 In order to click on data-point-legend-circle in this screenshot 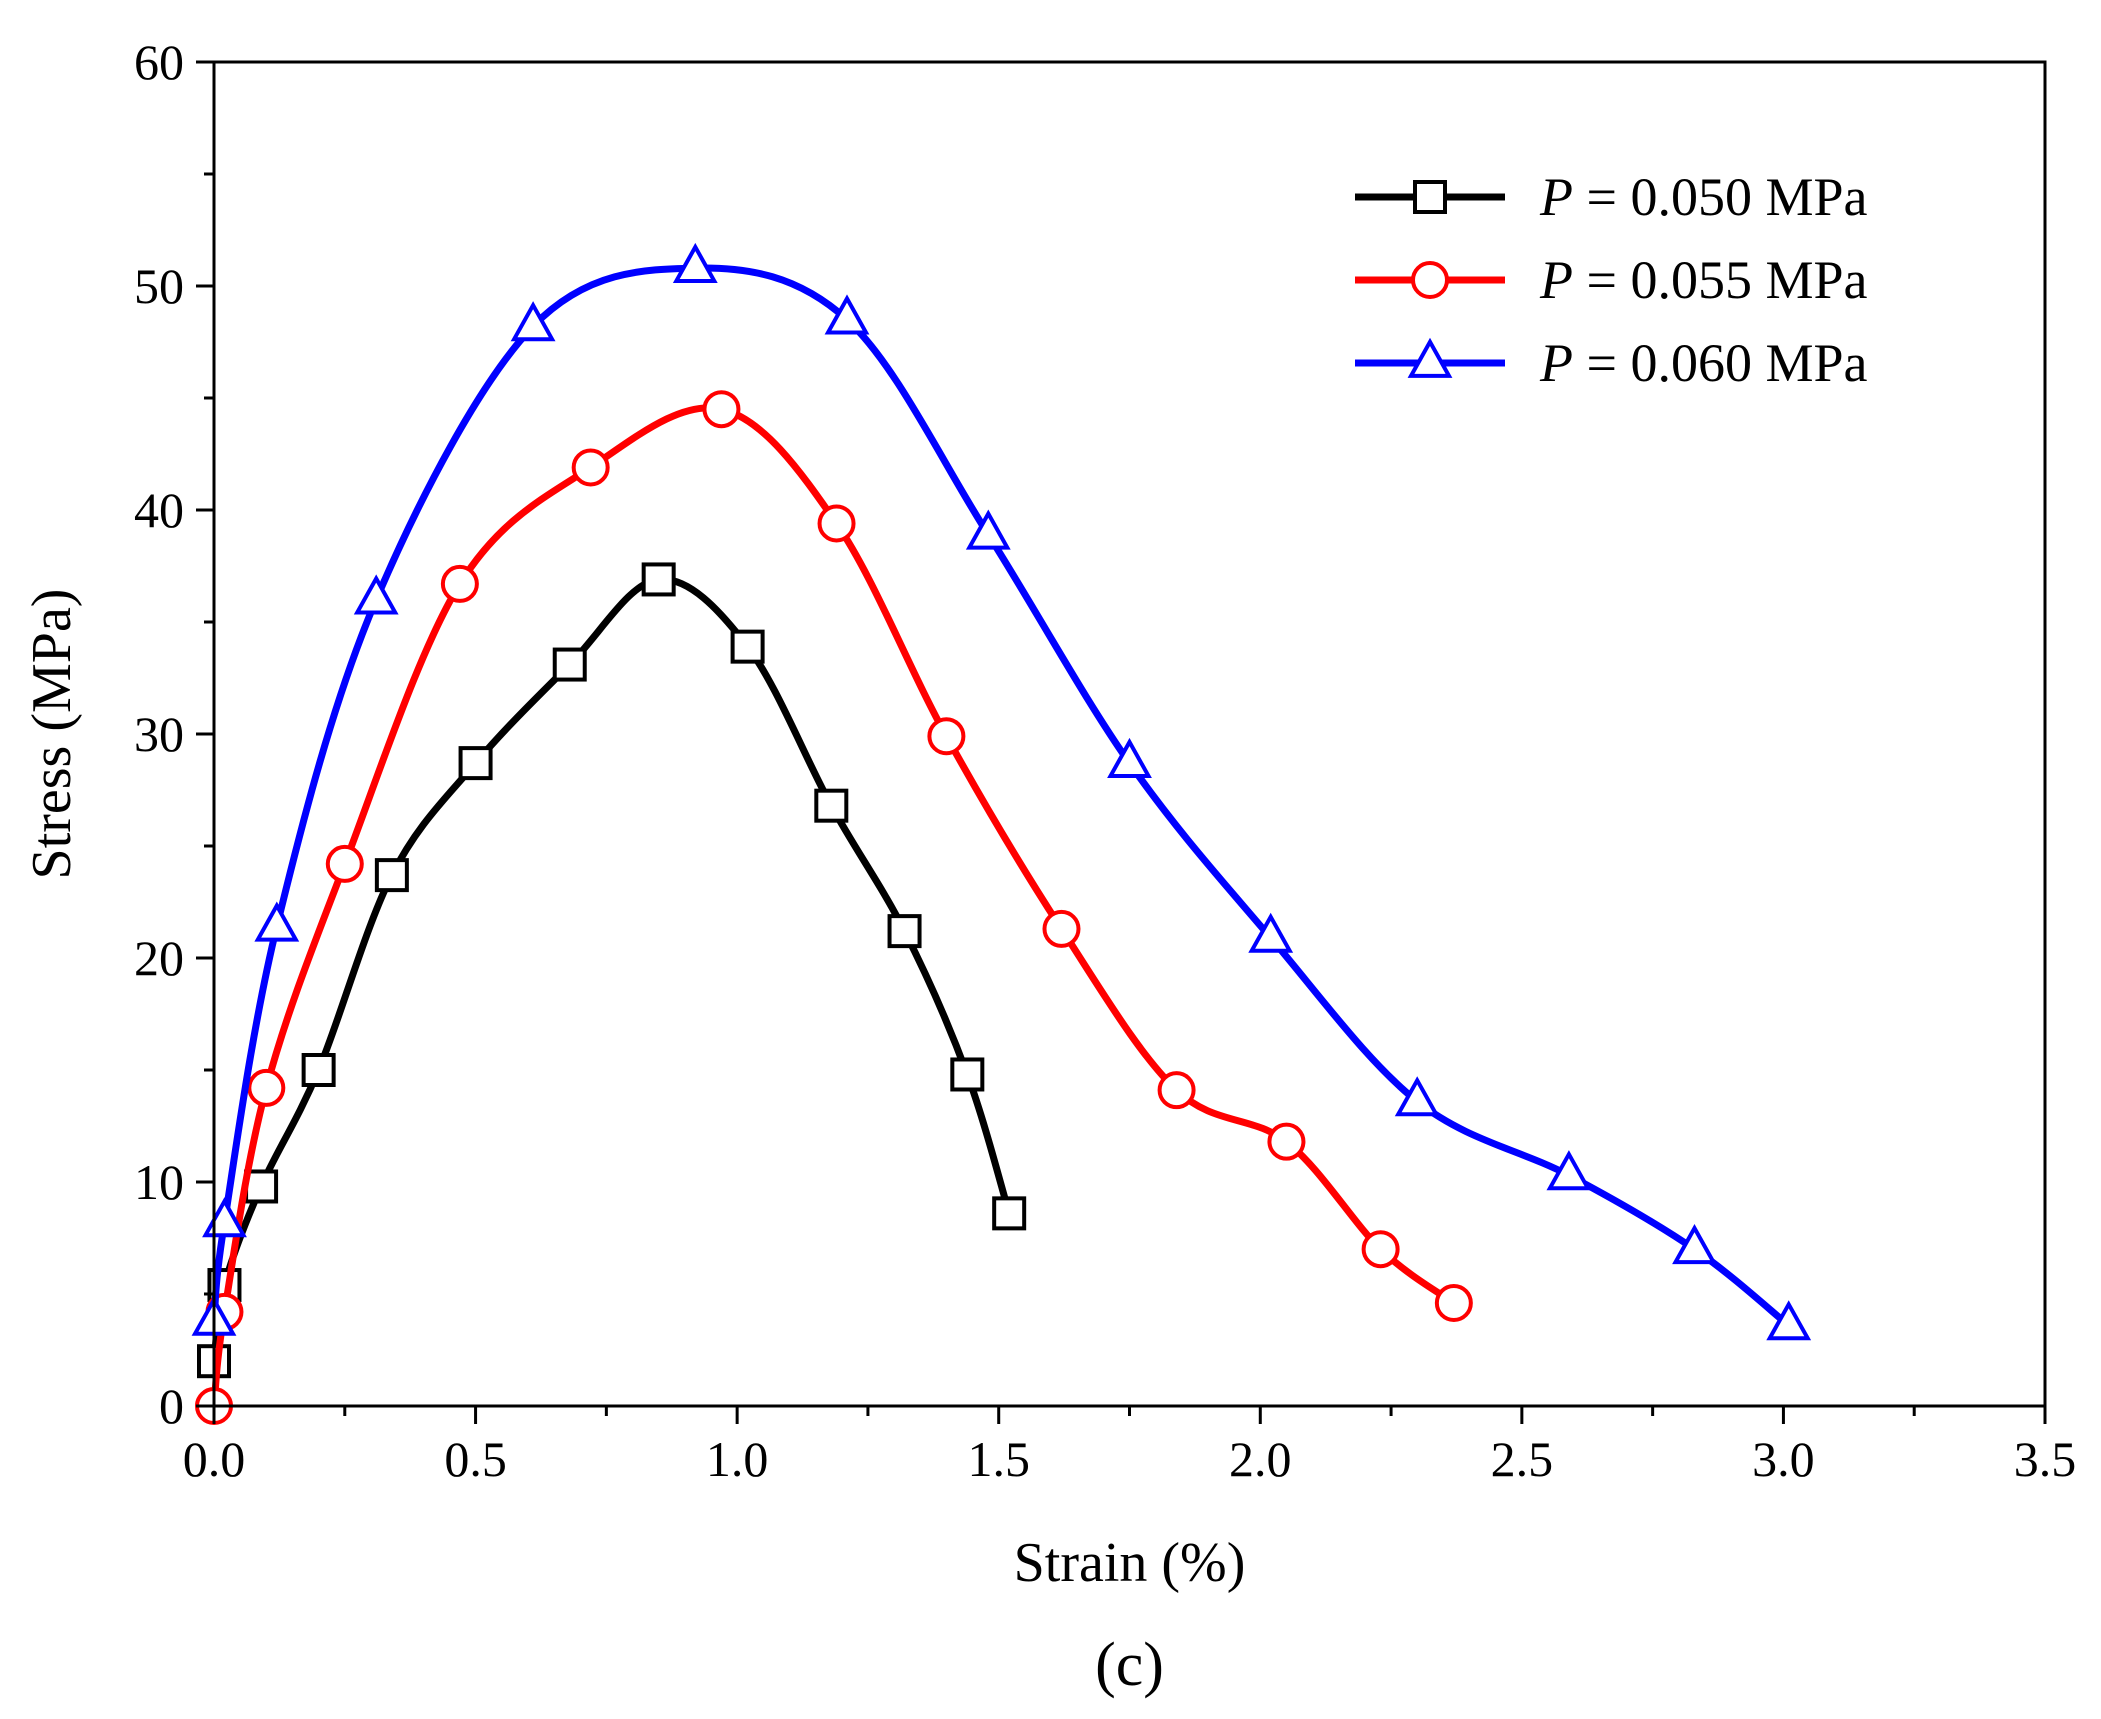, I will do `click(1430, 280)`.